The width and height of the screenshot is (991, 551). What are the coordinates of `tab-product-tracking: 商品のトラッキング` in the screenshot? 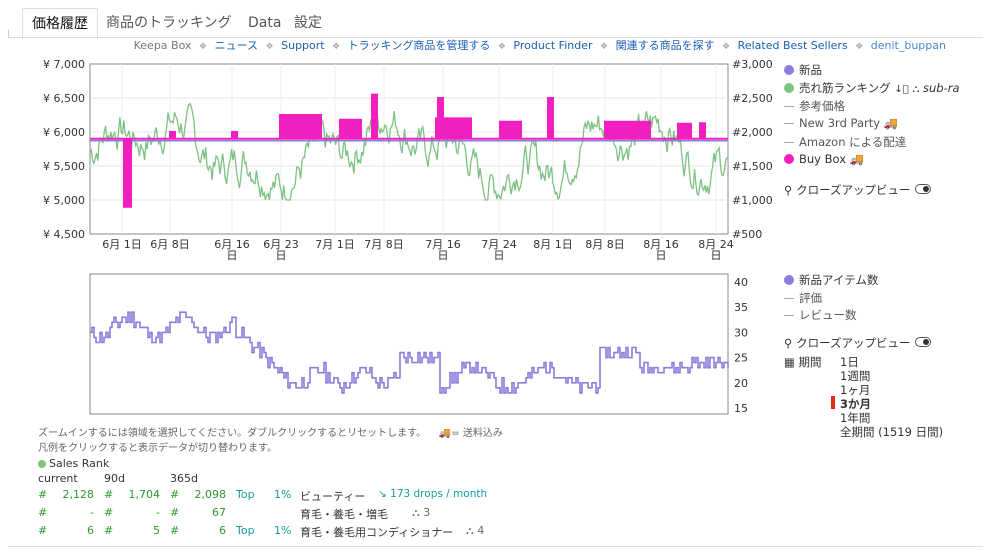 It's located at (169, 23).